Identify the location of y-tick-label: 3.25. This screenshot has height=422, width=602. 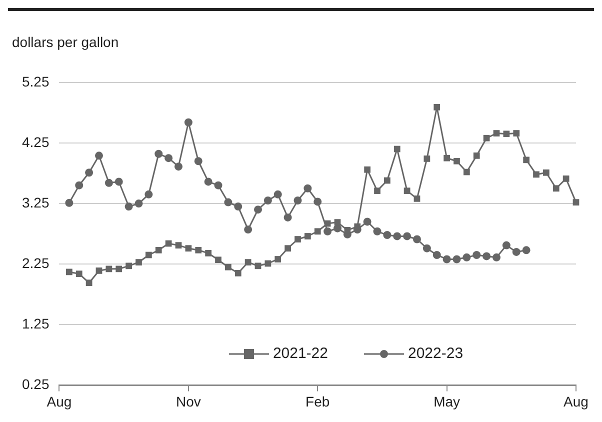
(36, 202).